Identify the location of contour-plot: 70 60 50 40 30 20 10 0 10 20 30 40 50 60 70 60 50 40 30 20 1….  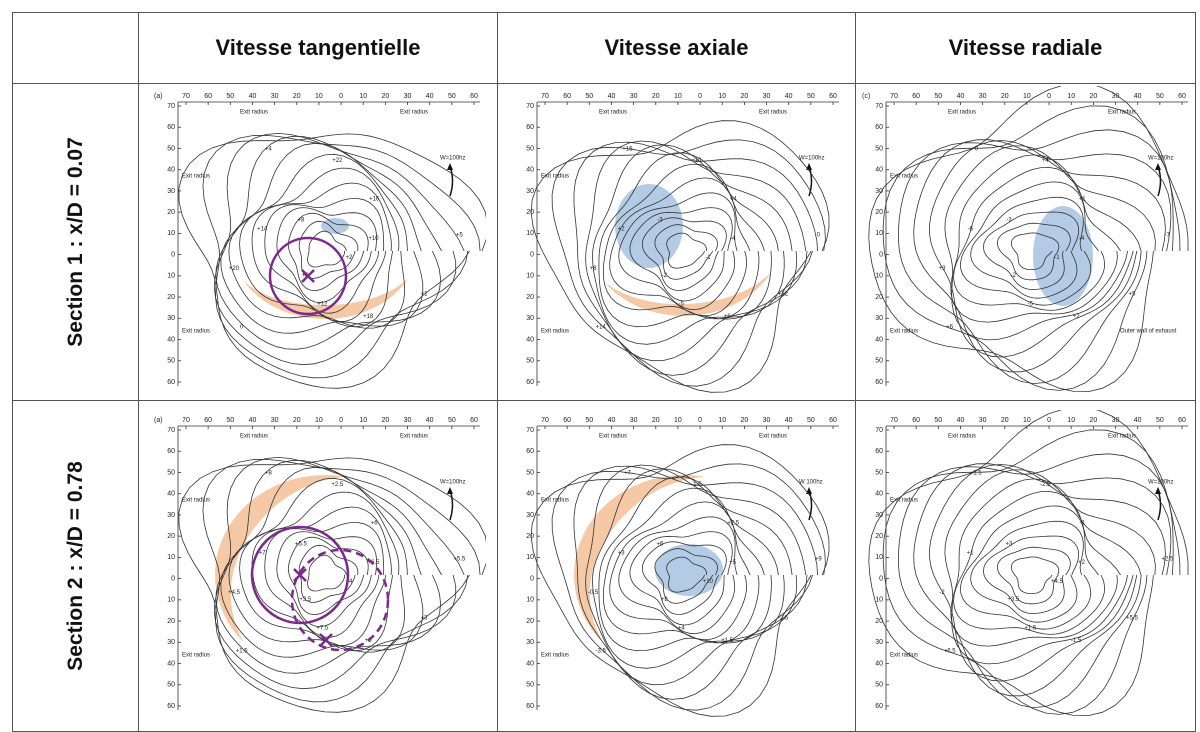
(321, 564).